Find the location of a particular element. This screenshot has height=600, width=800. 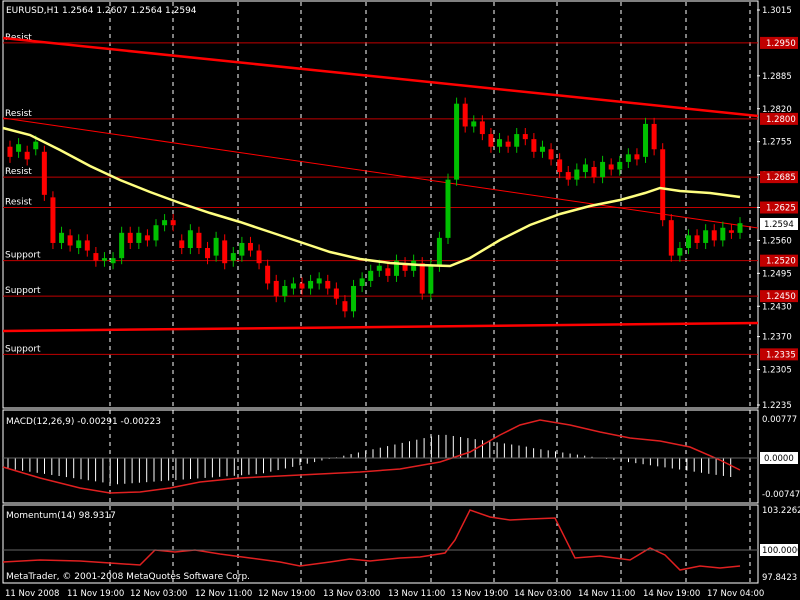

level-tag-value: 1.2950 is located at coordinates (781, 44).